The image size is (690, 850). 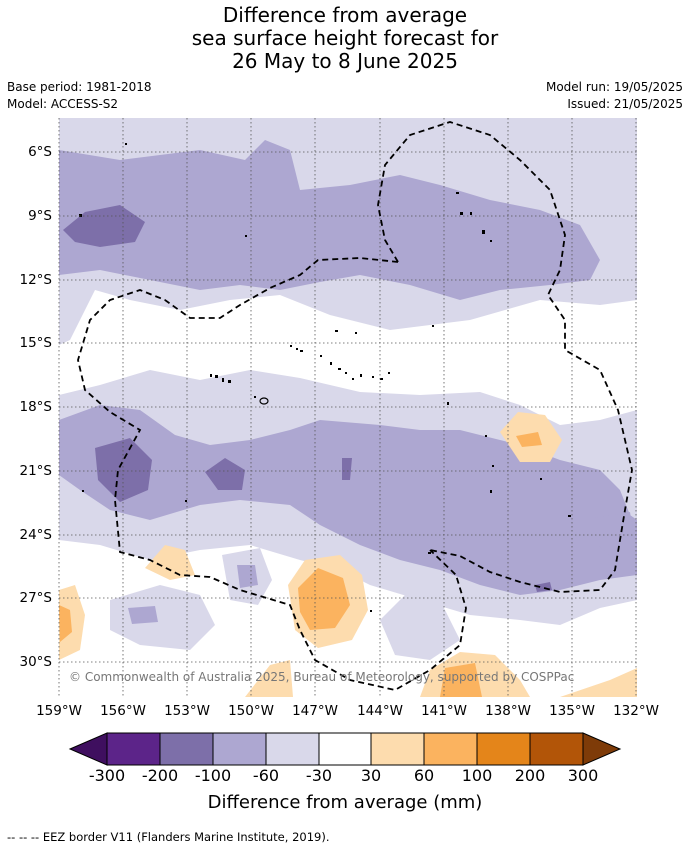 What do you see at coordinates (36, 343) in the screenshot?
I see `lat-label: 15°S` at bounding box center [36, 343].